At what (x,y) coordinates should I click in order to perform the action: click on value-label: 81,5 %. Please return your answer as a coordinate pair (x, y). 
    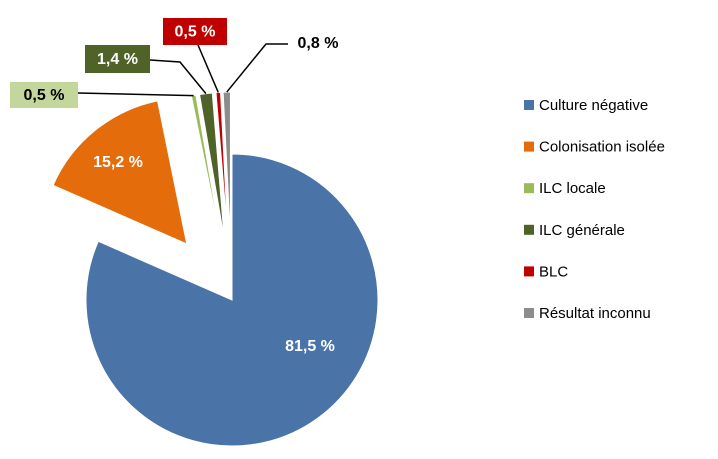
    Looking at the image, I should click on (310, 346).